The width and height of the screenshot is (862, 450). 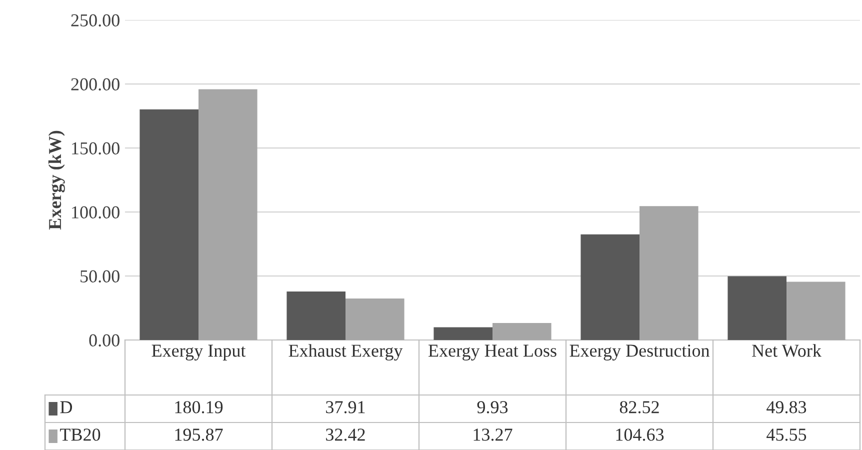 I want to click on data-label: 13.27, so click(x=493, y=434).